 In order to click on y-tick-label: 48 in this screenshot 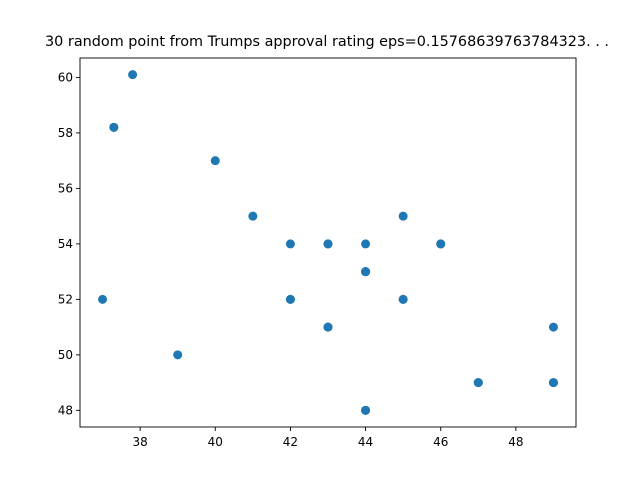, I will do `click(65, 410)`.